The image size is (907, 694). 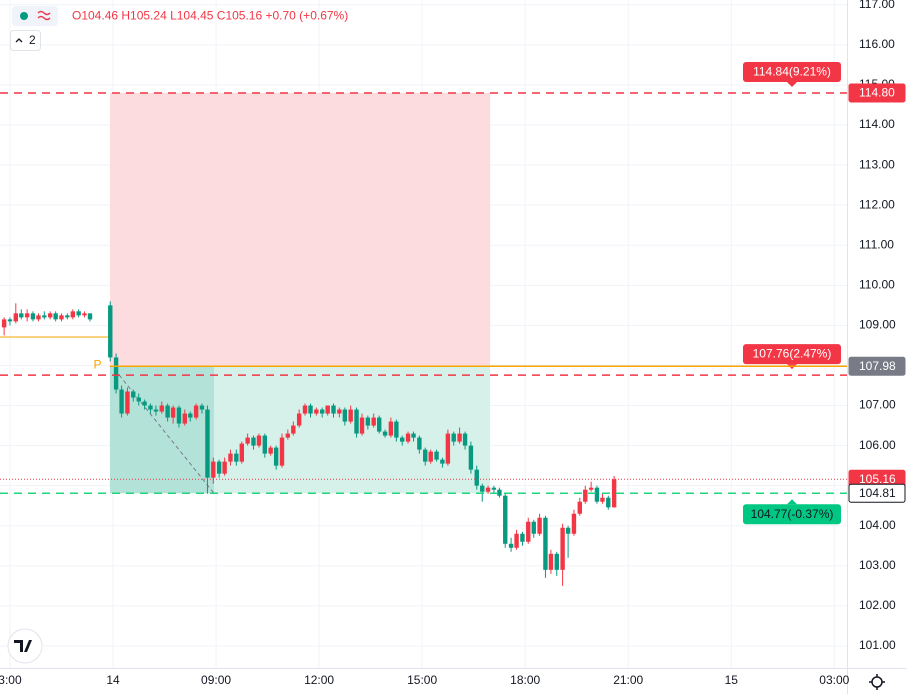 I want to click on tag-box, so click(x=792, y=514).